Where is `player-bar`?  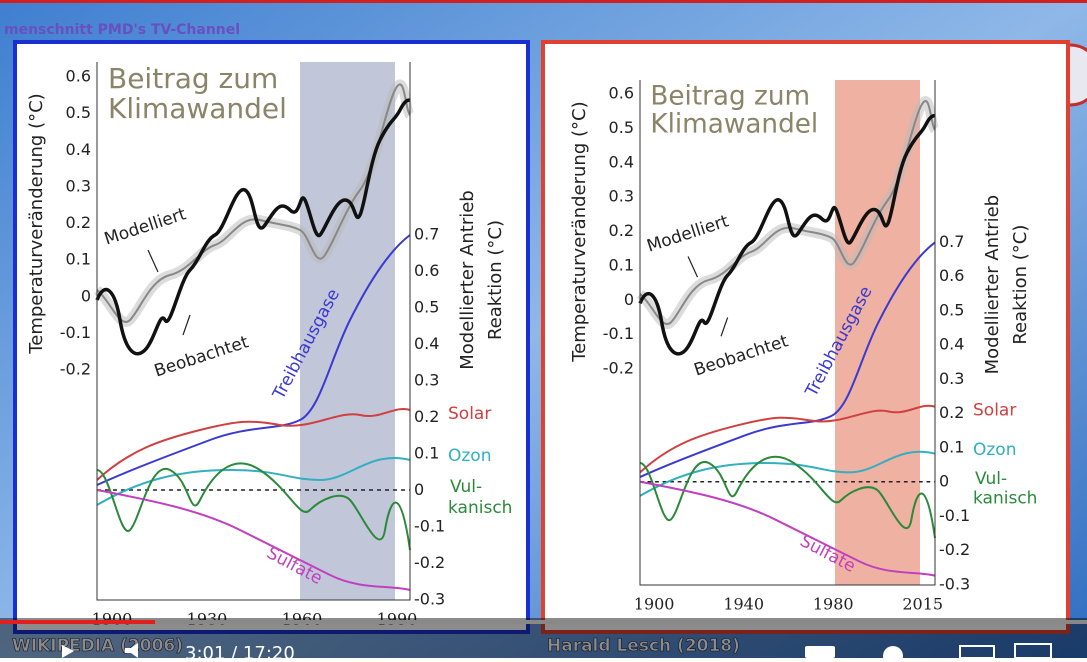
player-bar is located at coordinates (543, 638).